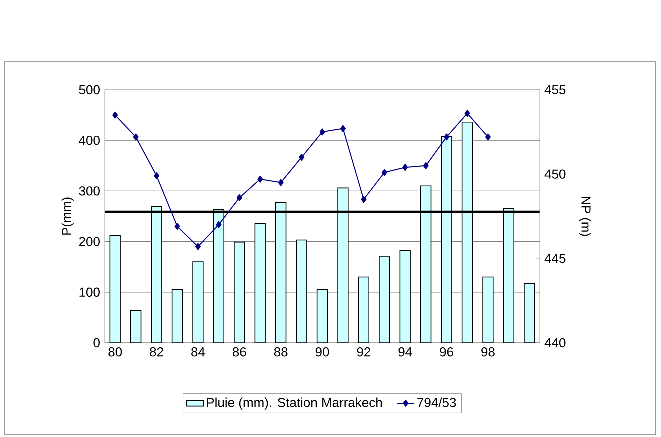  I want to click on x-tick-label: 98, so click(488, 352).